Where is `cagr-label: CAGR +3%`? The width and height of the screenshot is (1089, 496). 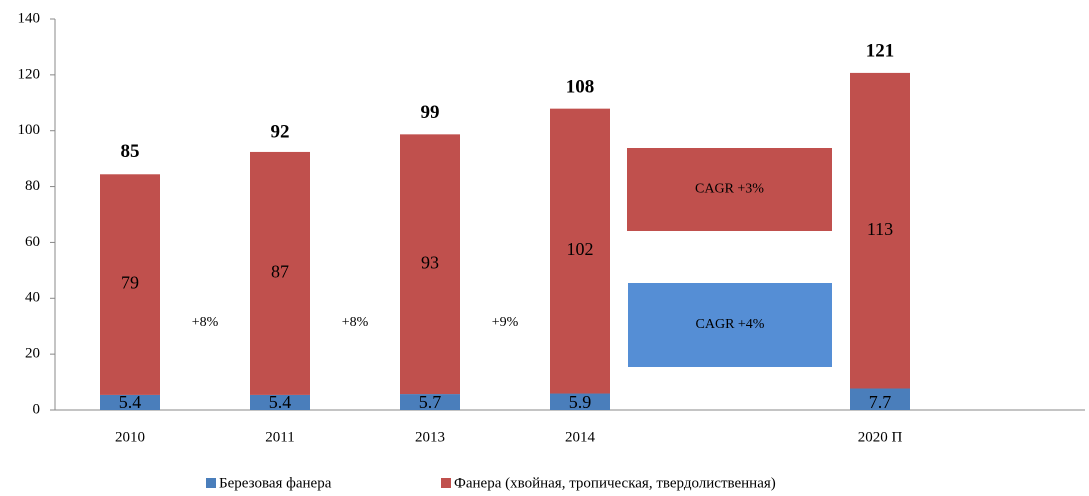
cagr-label: CAGR +3% is located at coordinates (729, 189).